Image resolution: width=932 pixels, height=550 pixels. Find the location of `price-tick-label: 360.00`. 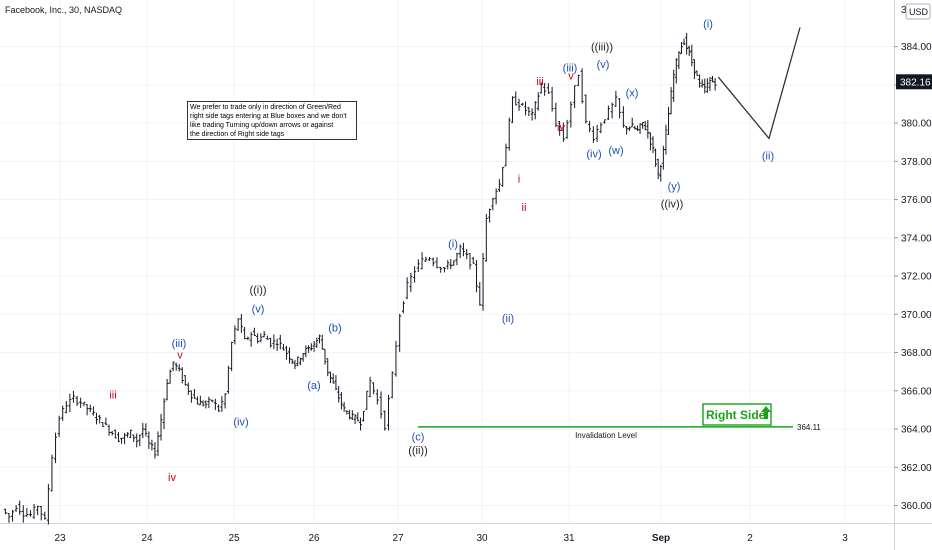

price-tick-label: 360.00 is located at coordinates (916, 506).